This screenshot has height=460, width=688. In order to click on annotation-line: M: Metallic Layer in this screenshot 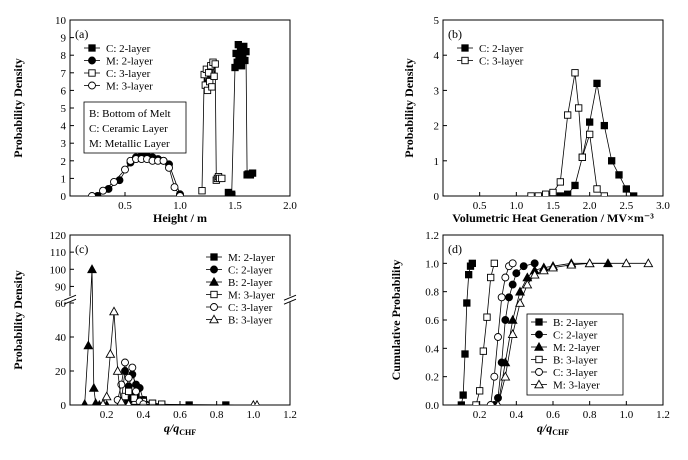, I will do `click(129, 144)`.